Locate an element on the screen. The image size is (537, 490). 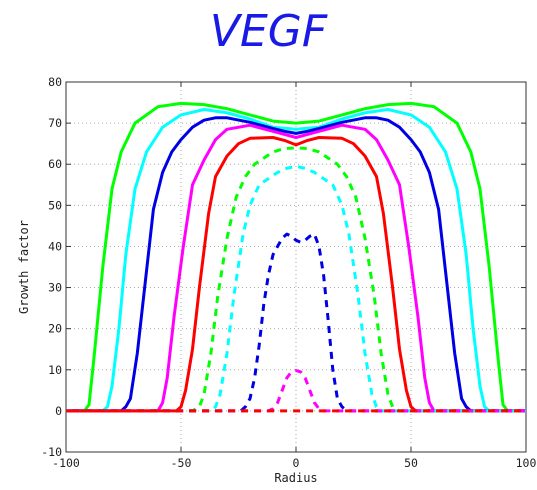
y-tick-label: 10 is located at coordinates (55, 370).